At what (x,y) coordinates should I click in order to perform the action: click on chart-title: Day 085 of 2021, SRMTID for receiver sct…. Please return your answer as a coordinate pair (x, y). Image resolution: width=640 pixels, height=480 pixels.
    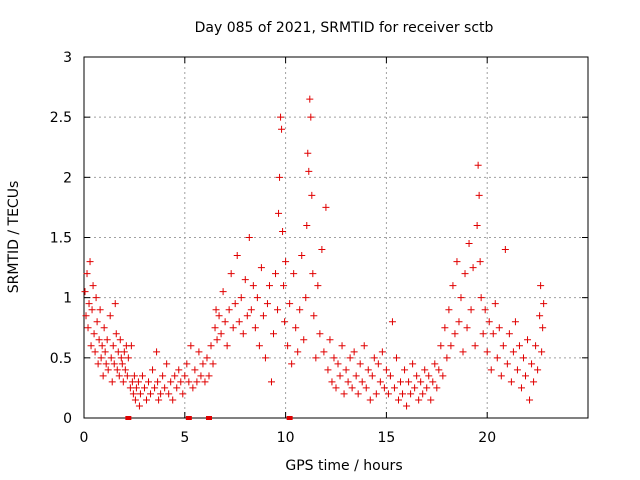
    Looking at the image, I should click on (344, 28).